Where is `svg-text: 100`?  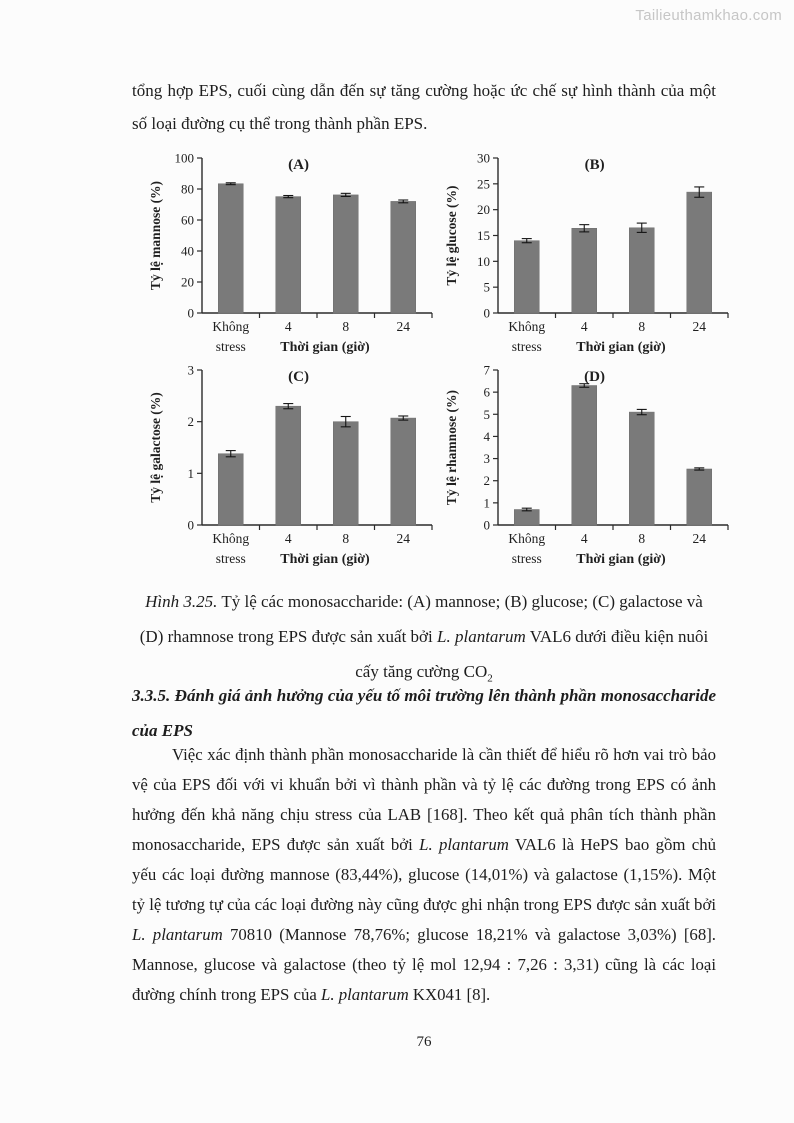
svg-text: 100 is located at coordinates (185, 158).